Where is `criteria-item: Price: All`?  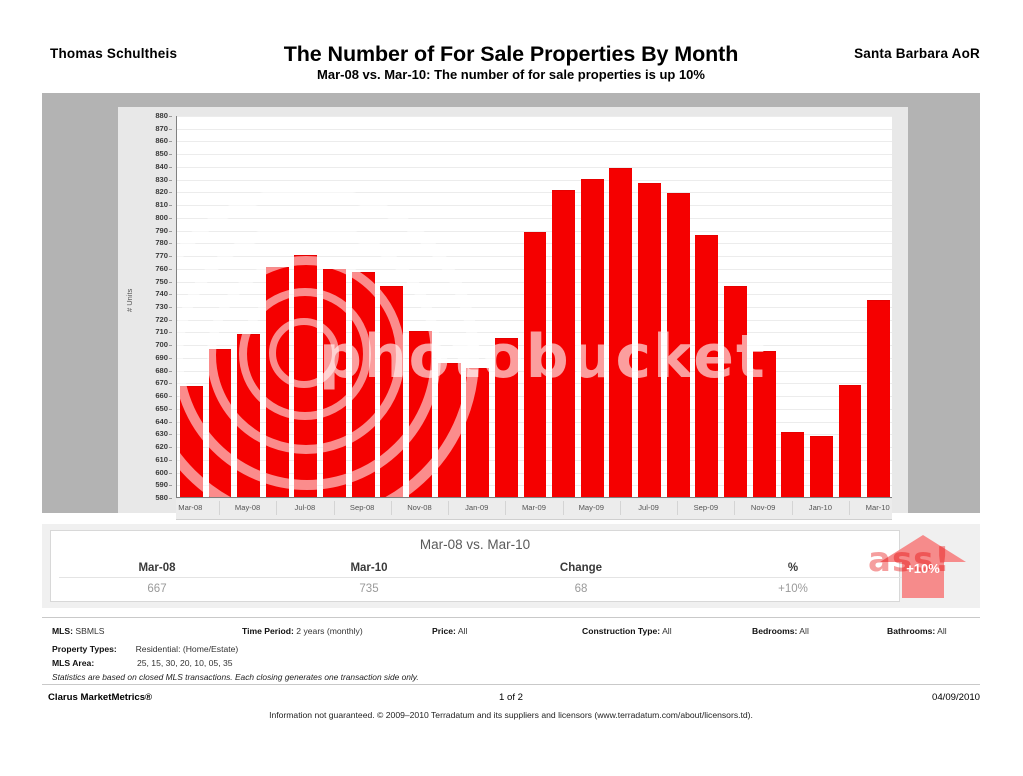
criteria-item: Price: All is located at coordinates (449, 631).